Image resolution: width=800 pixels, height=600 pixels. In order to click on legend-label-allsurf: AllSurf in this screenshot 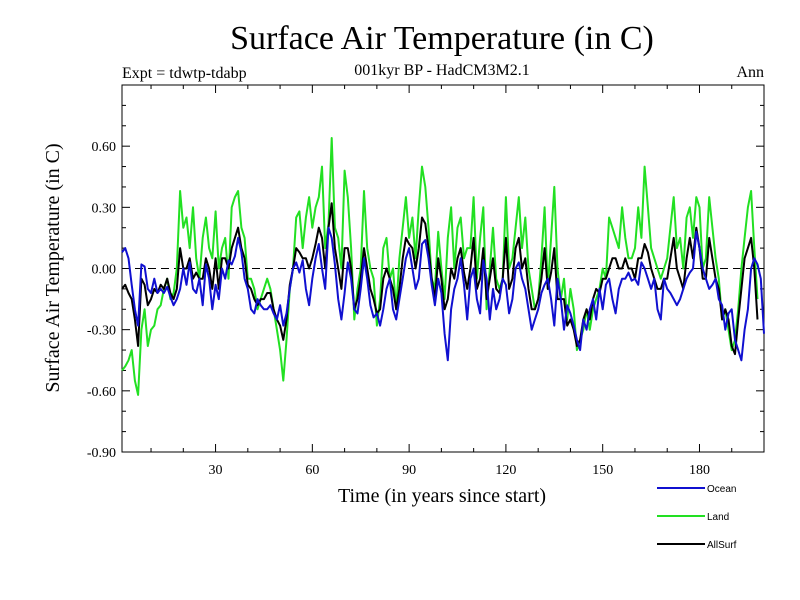, I will do `click(722, 545)`.